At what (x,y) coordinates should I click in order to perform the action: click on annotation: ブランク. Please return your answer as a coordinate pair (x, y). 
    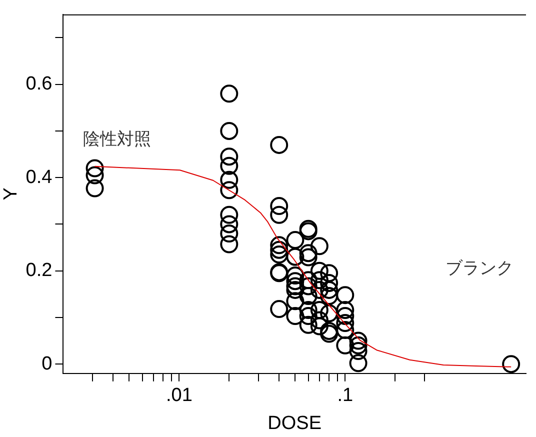
    Looking at the image, I should click on (480, 268).